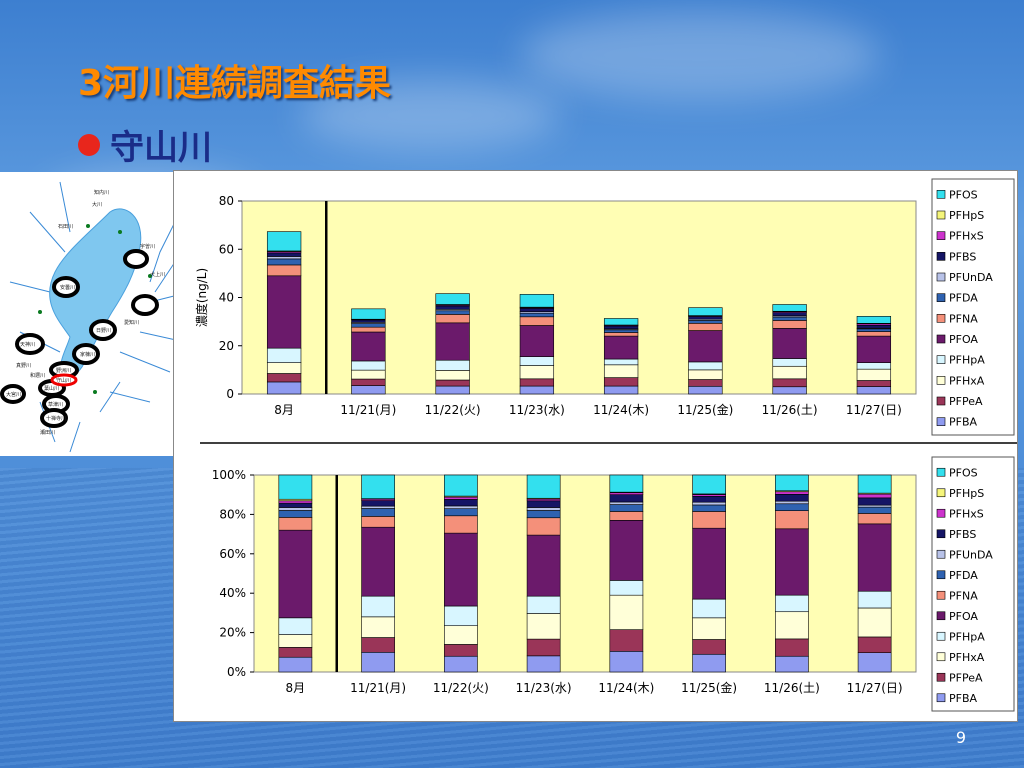 The width and height of the screenshot is (1024, 768). I want to click on x-tick-label: 11/22(火), so click(453, 410).